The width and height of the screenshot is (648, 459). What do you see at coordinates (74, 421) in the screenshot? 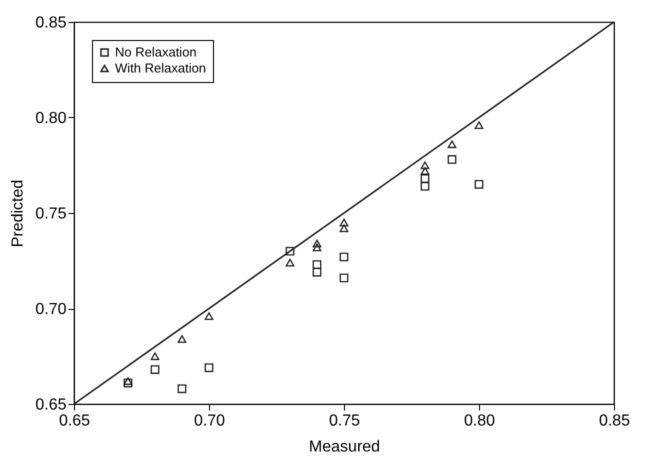
I see `x-tick-label: 0.65` at bounding box center [74, 421].